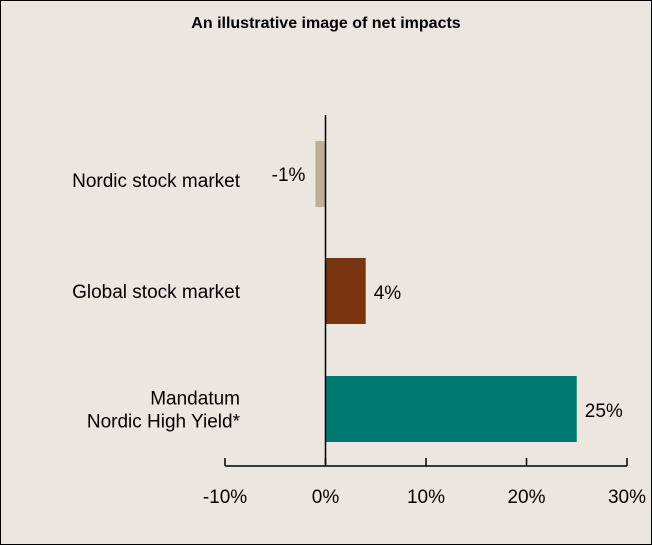 This screenshot has width=652, height=545. What do you see at coordinates (326, 23) in the screenshot?
I see `chart-title: An illustrative image of net impacts` at bounding box center [326, 23].